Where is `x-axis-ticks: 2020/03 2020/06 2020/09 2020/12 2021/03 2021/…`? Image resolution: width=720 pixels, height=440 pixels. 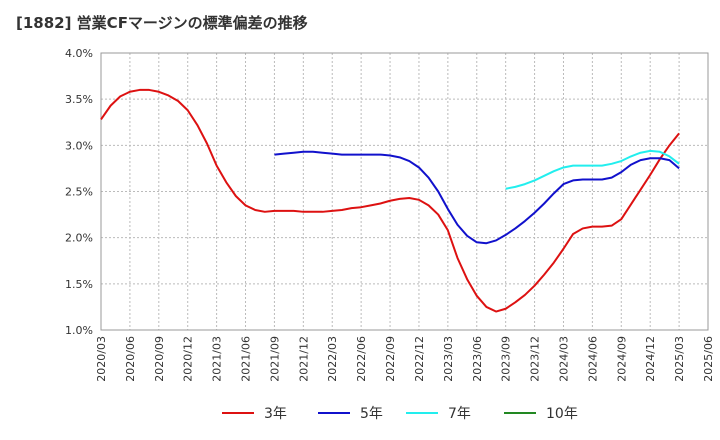
x-axis-ticks: 2020/03 2020/06 2020/09 2020/12 2021/03 2021/… is located at coordinates (405, 359).